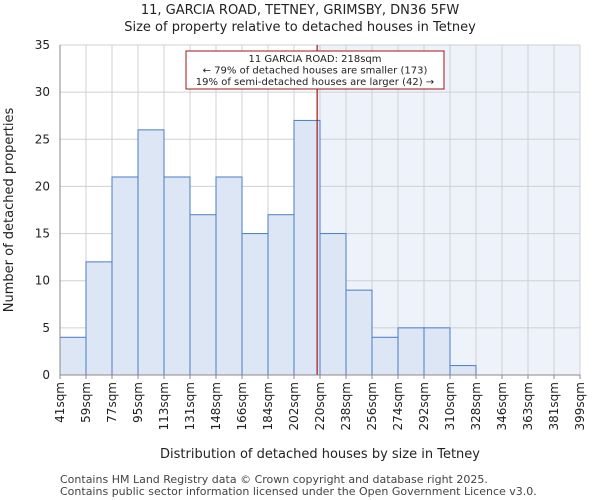 Image resolution: width=600 pixels, height=500 pixels. What do you see at coordinates (138, 402) in the screenshot?
I see `x-tick-label: 95sqm` at bounding box center [138, 402].